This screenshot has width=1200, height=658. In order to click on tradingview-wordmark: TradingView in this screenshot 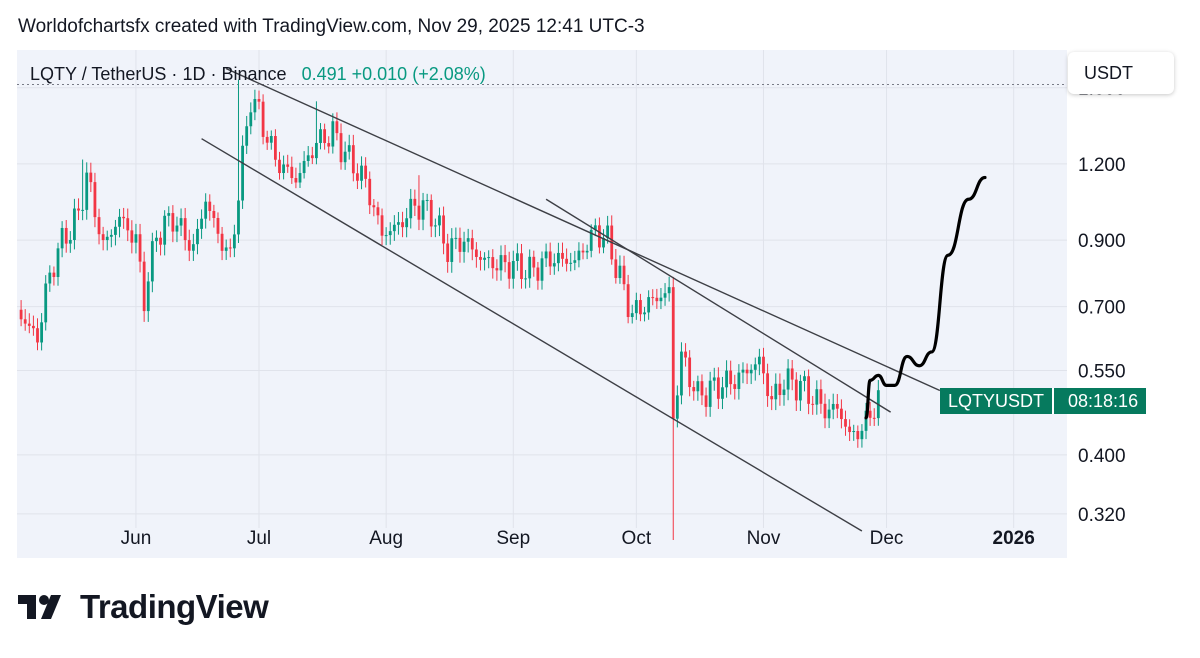, I will do `click(174, 606)`.